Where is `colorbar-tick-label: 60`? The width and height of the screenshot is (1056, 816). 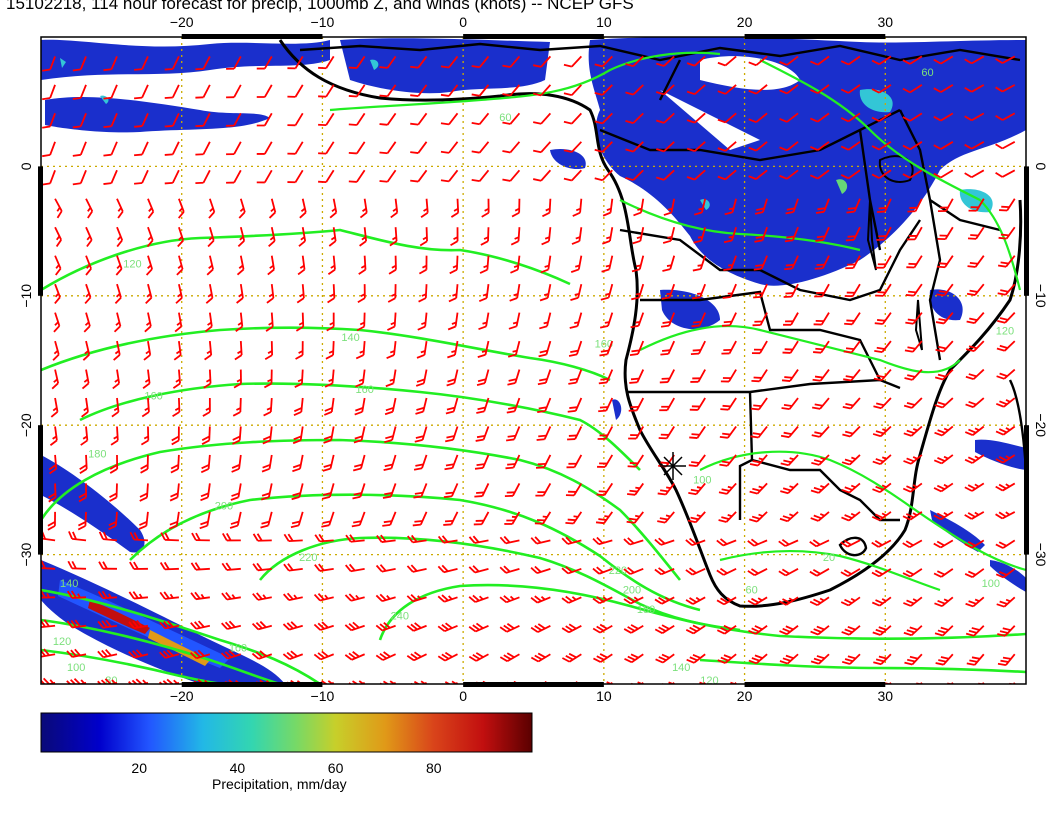
colorbar-tick-label: 60 is located at coordinates (336, 768).